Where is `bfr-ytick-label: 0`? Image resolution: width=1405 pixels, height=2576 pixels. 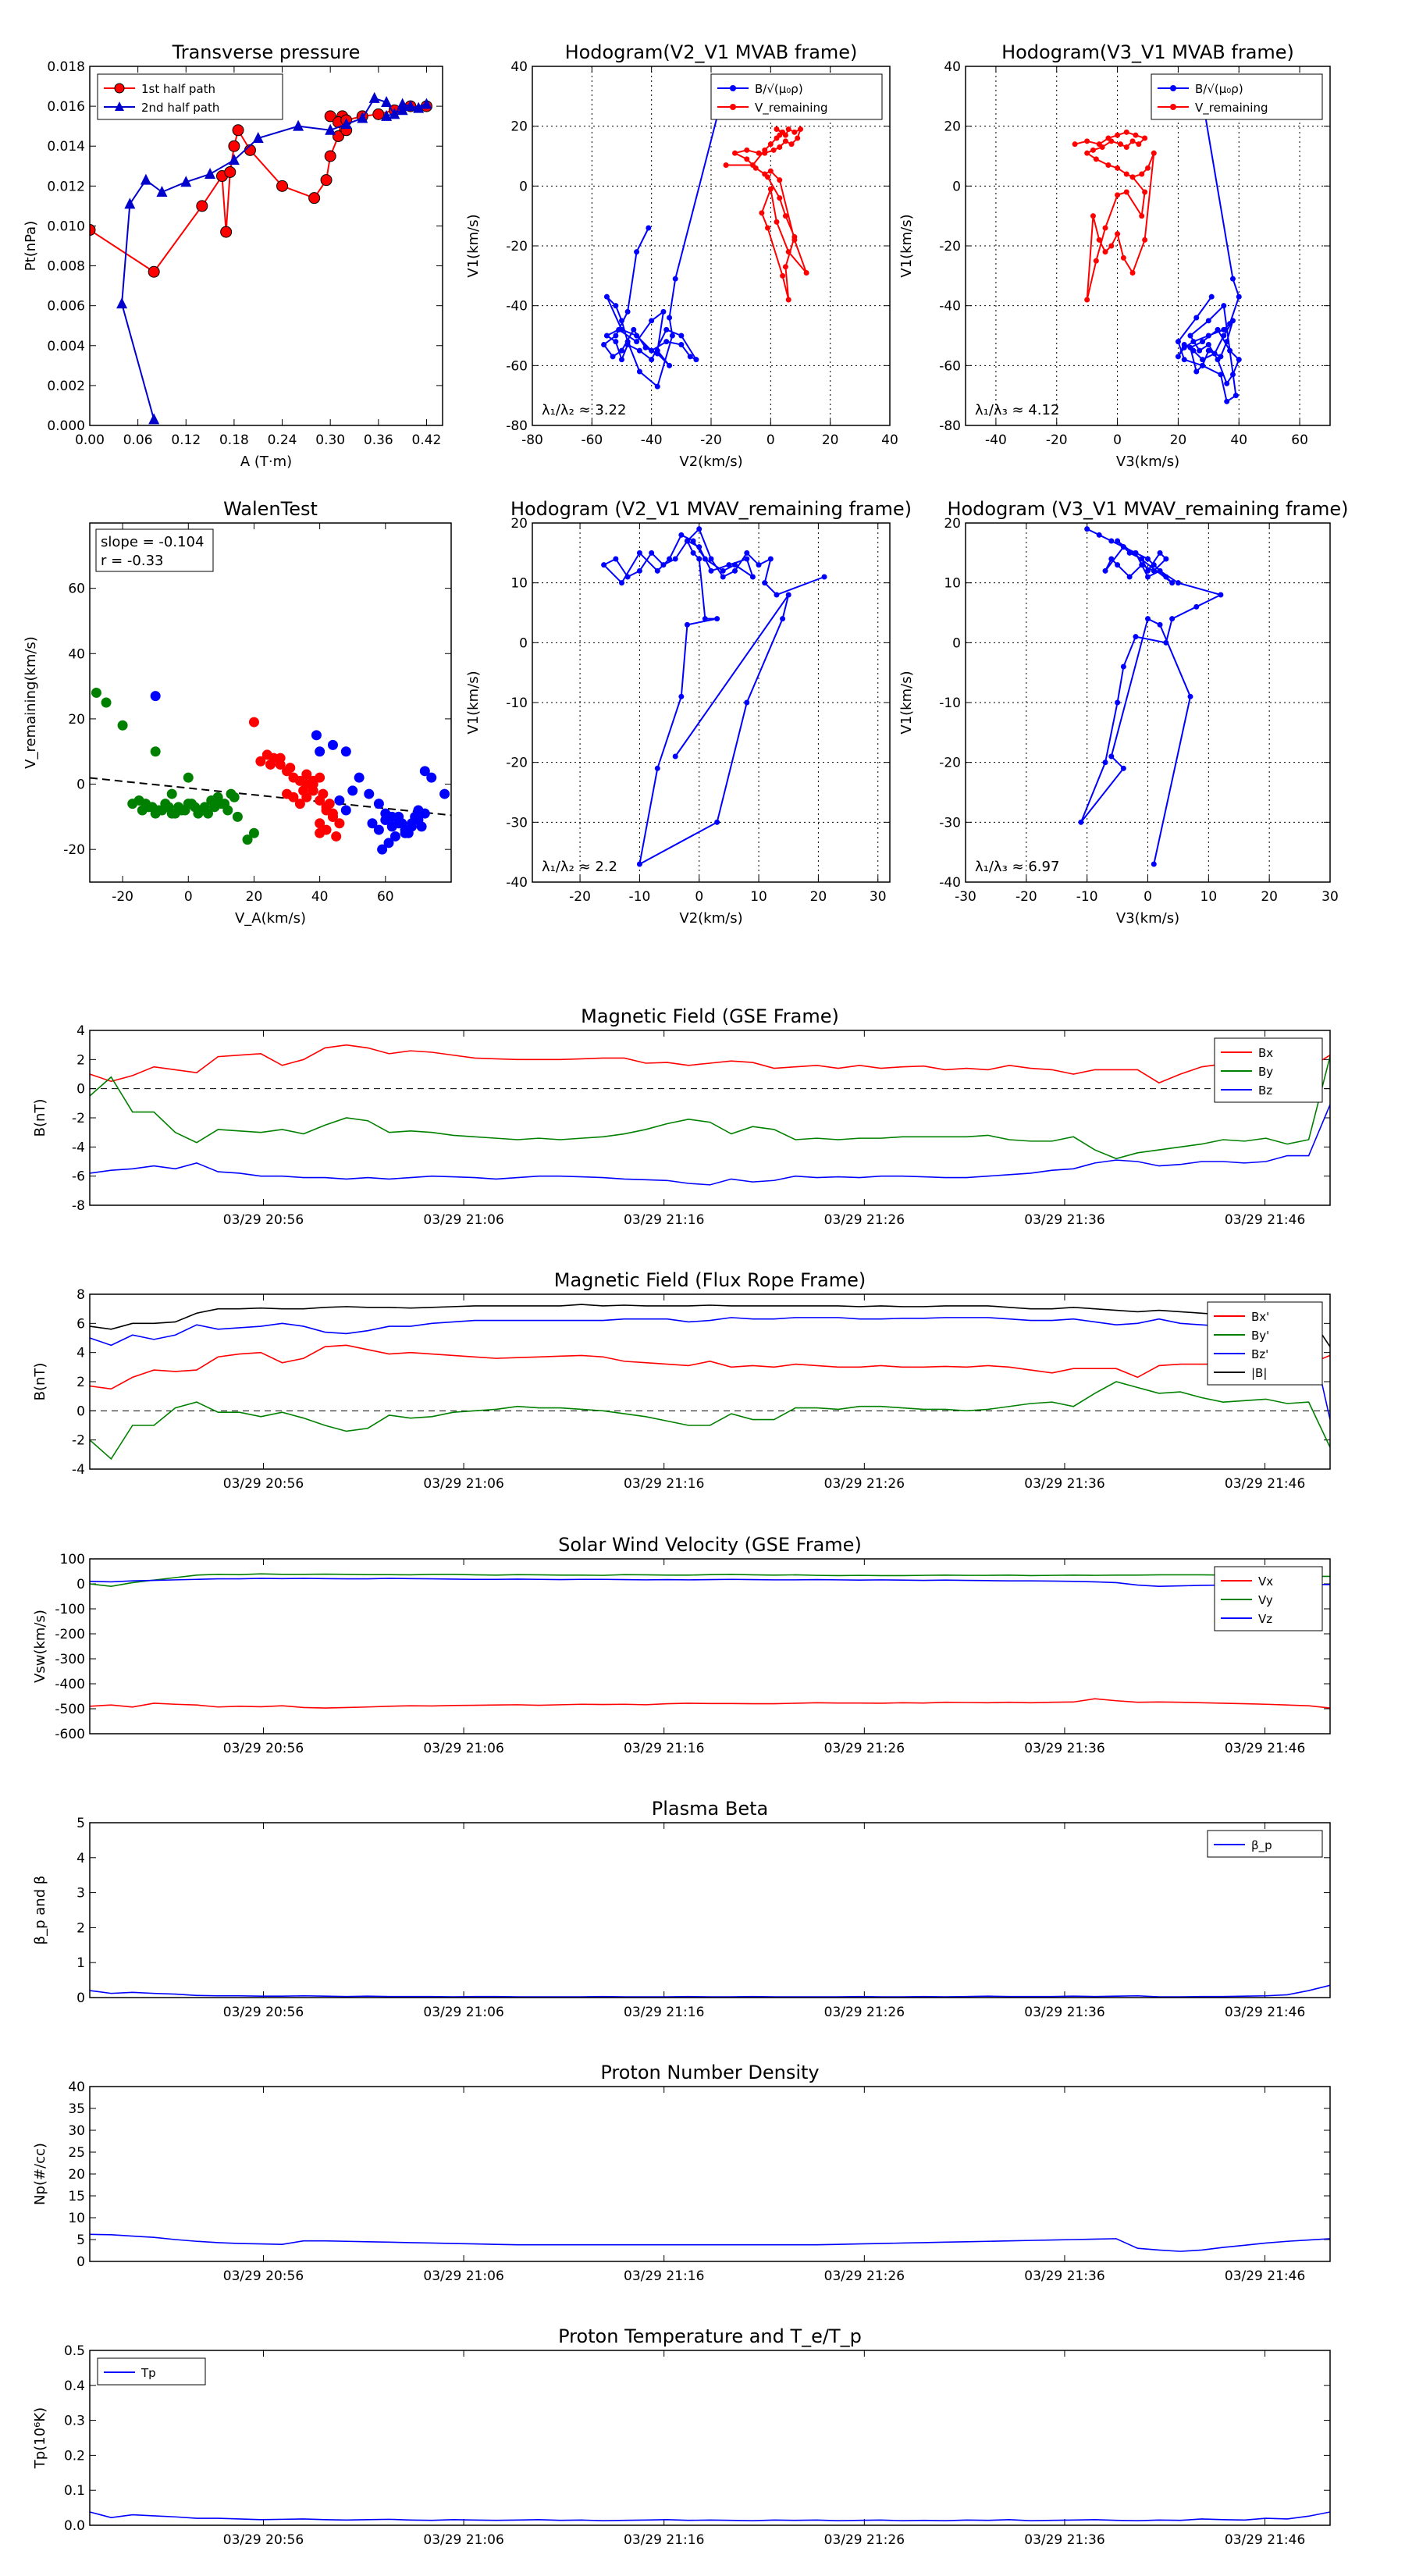
bfr-ytick-label: 0 is located at coordinates (81, 1411).